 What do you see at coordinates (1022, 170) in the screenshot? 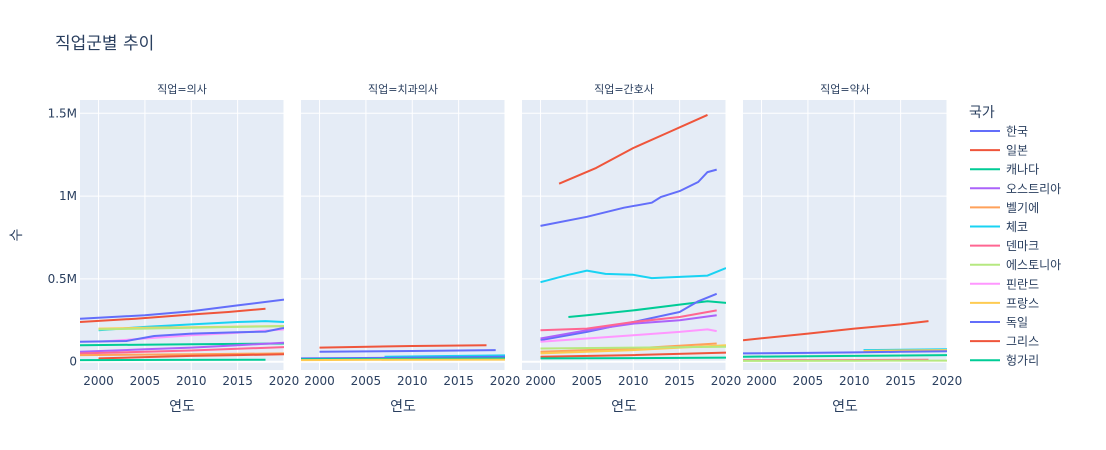
I see `legend-label: 캐나다` at bounding box center [1022, 170].